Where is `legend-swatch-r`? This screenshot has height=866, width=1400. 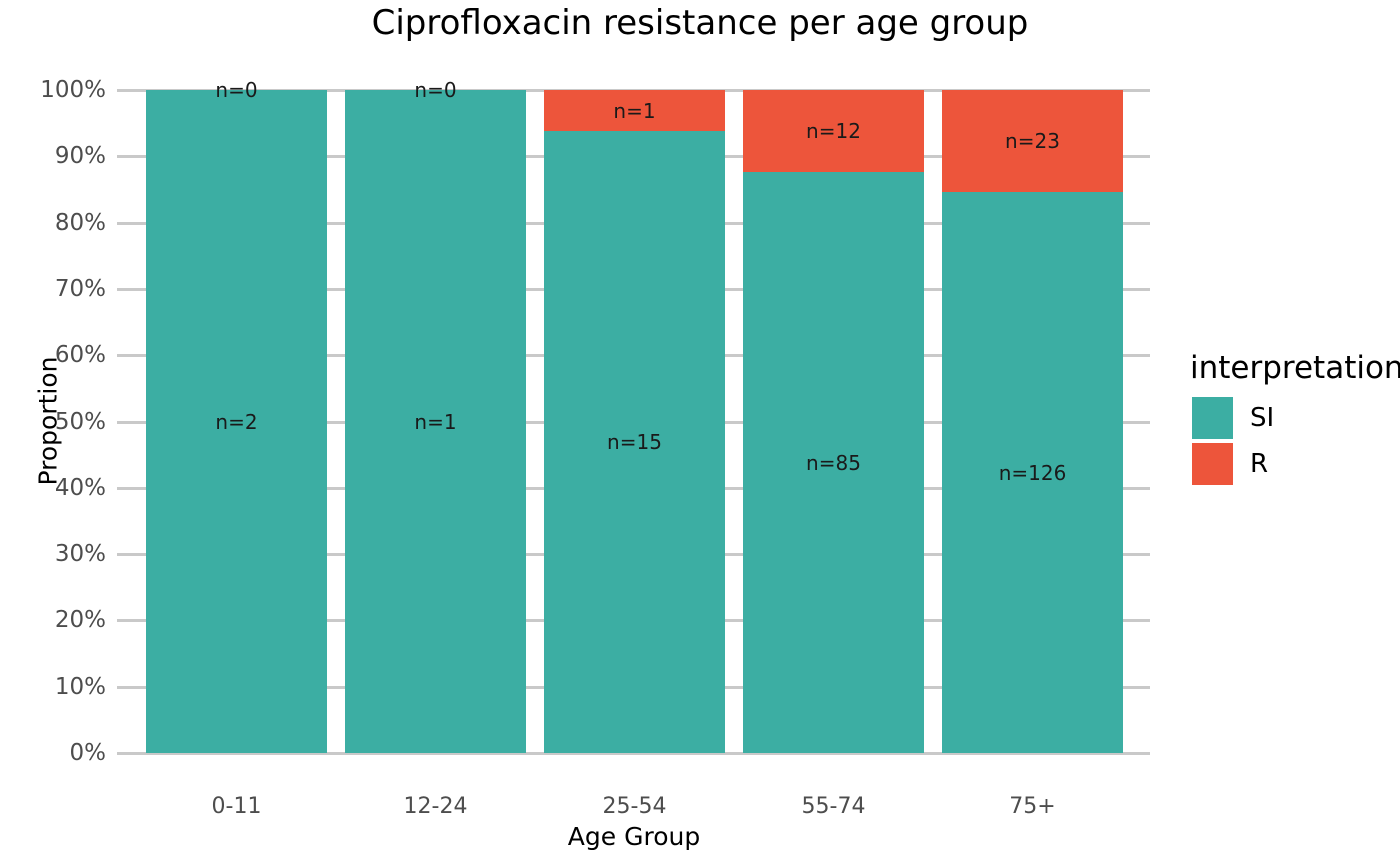
legend-swatch-r is located at coordinates (1212, 464).